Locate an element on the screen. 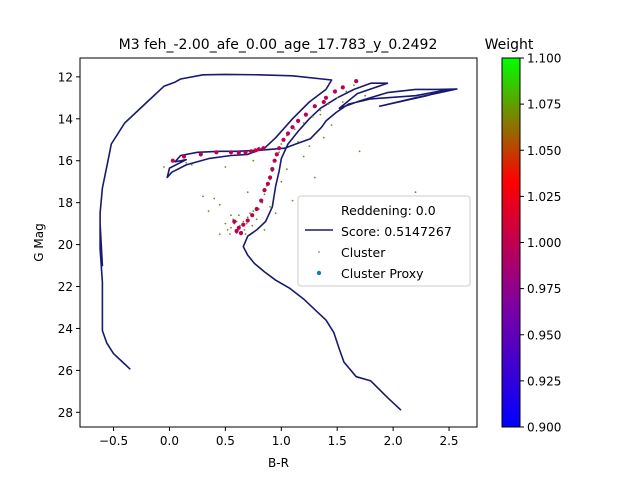  colorbar-tick-label: 0.900 is located at coordinates (544, 428).